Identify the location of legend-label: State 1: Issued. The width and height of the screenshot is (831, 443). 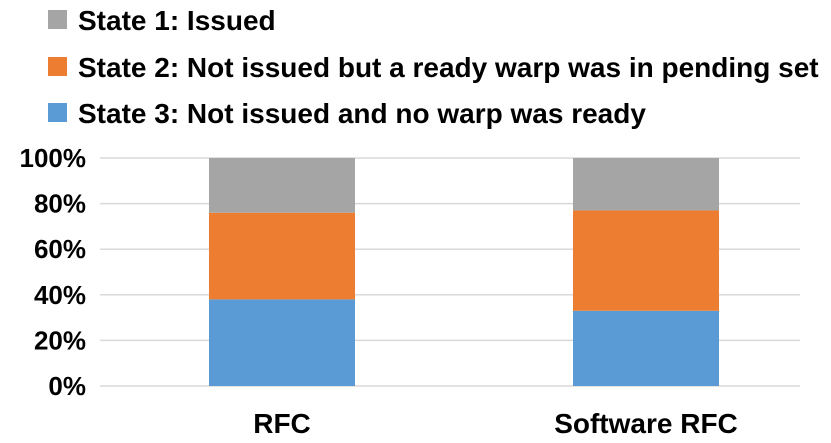
(177, 20).